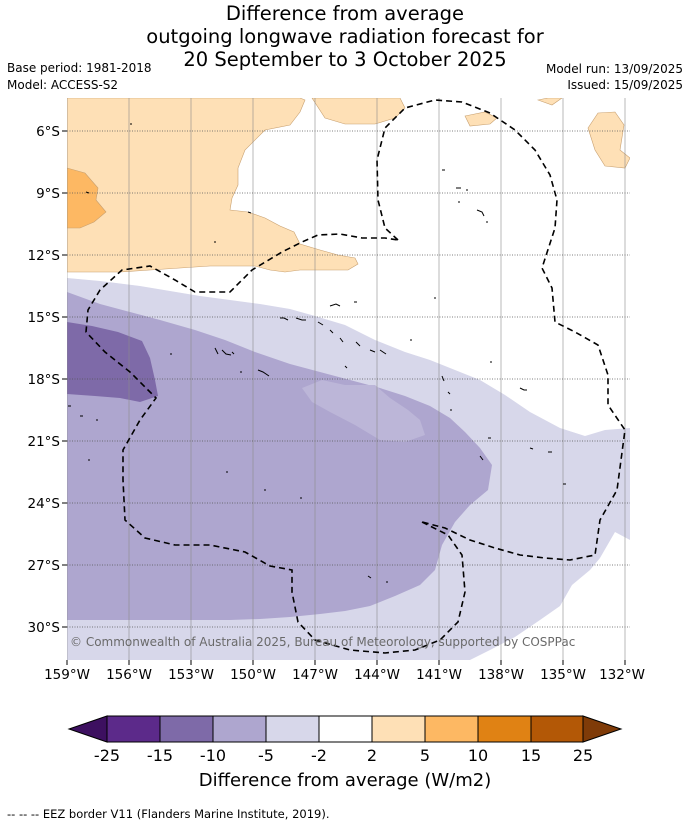 The height and width of the screenshot is (827, 690). Describe the element at coordinates (363, 411) in the screenshot. I see `negative-anomaly-moderate` at that location.